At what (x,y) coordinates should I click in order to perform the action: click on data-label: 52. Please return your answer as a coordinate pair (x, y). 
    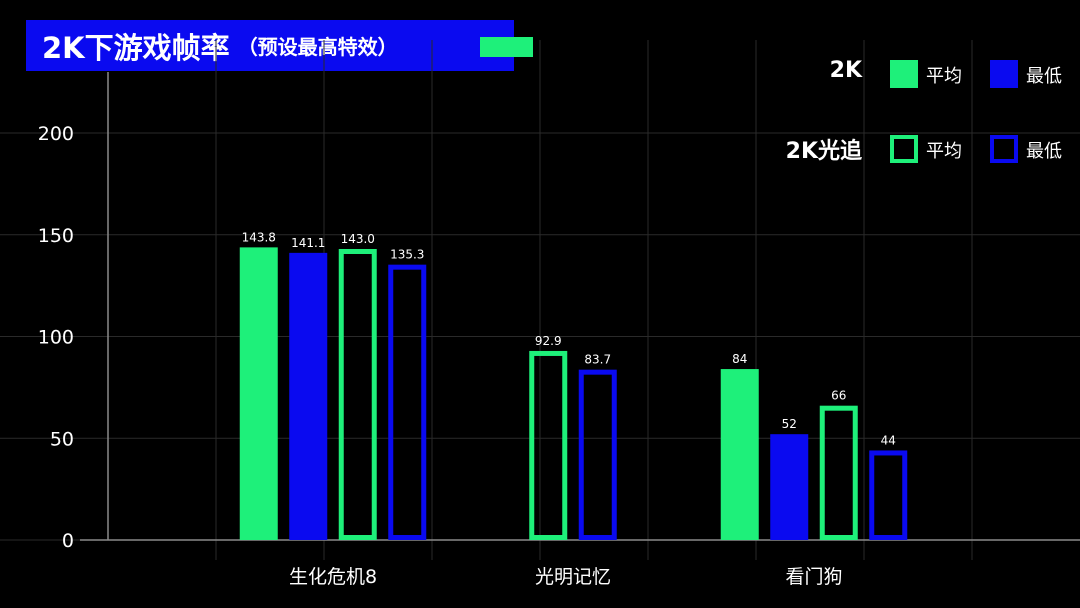
    Looking at the image, I should click on (789, 424).